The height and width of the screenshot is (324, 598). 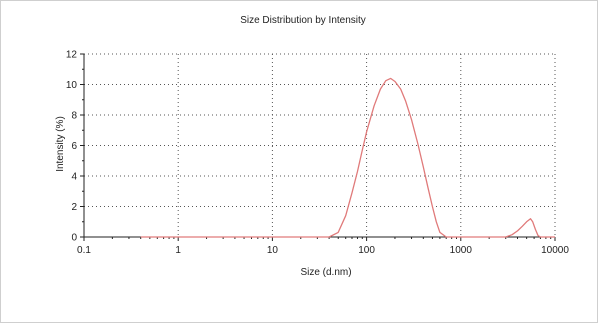 I want to click on x-tick-label: 0.1, so click(x=84, y=250).